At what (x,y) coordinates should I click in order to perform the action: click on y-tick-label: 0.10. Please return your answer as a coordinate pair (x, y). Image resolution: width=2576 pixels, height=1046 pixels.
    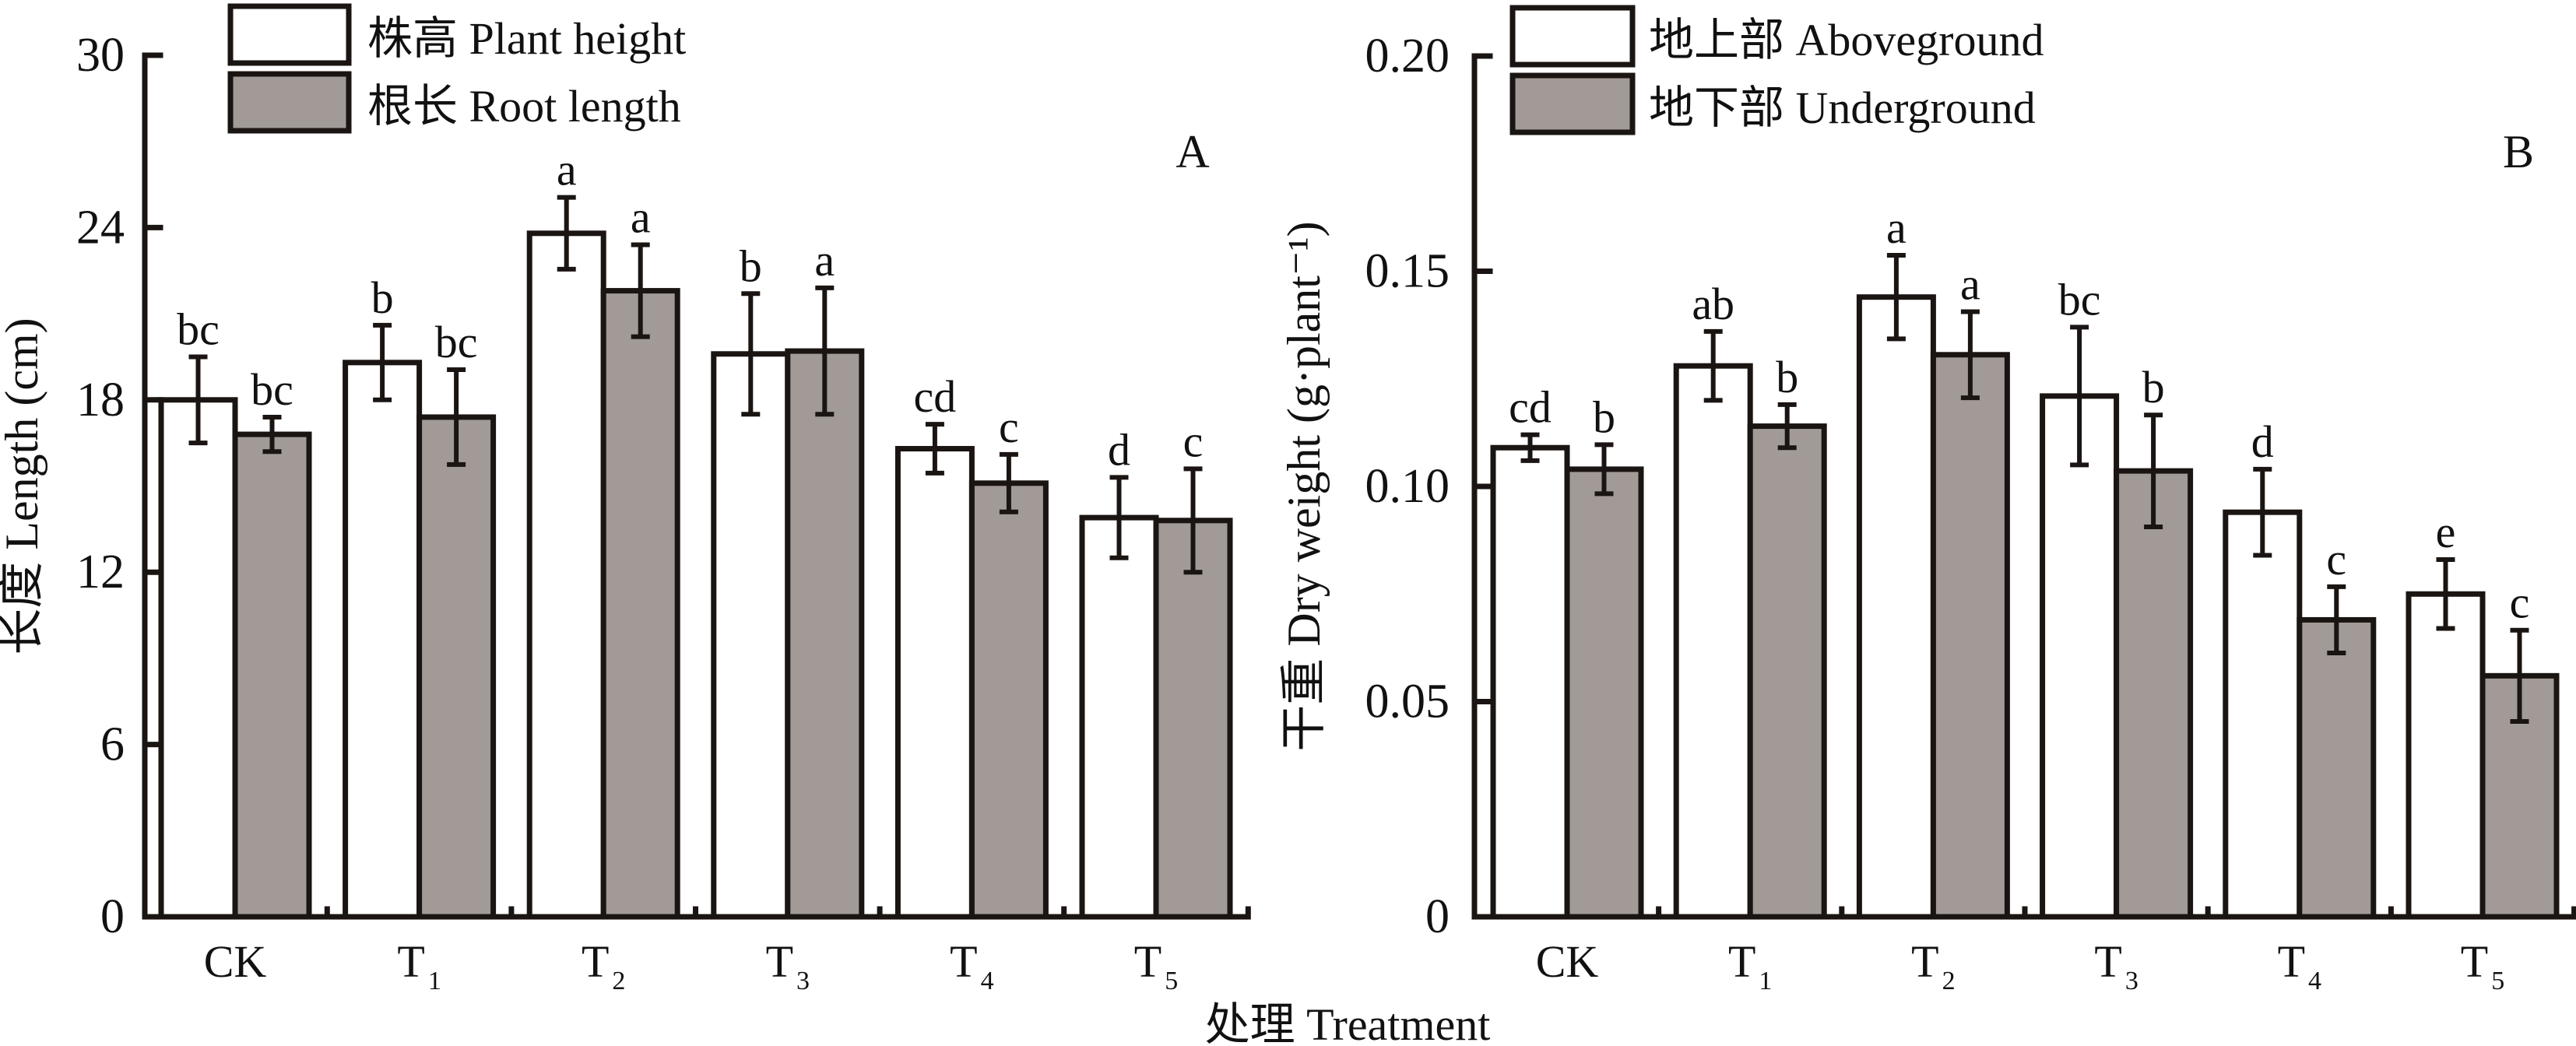
    Looking at the image, I should click on (1408, 486).